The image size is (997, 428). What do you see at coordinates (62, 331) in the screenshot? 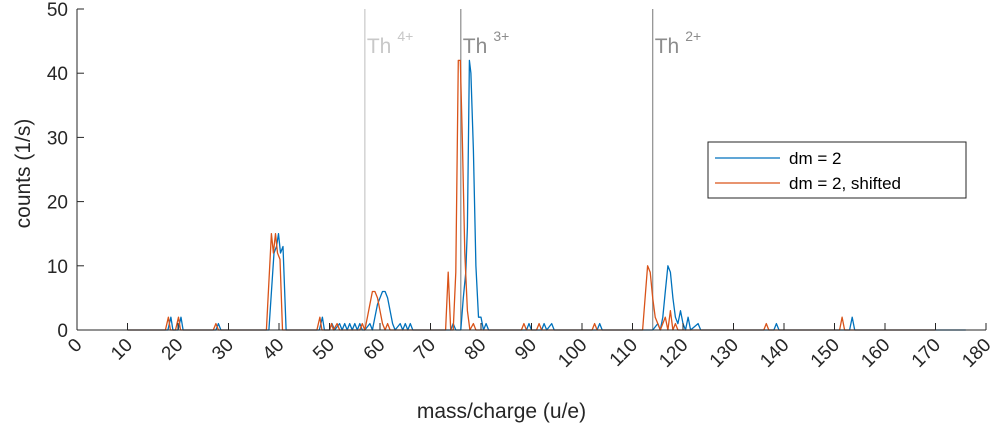
I see `y-tick-label-0: 0` at bounding box center [62, 331].